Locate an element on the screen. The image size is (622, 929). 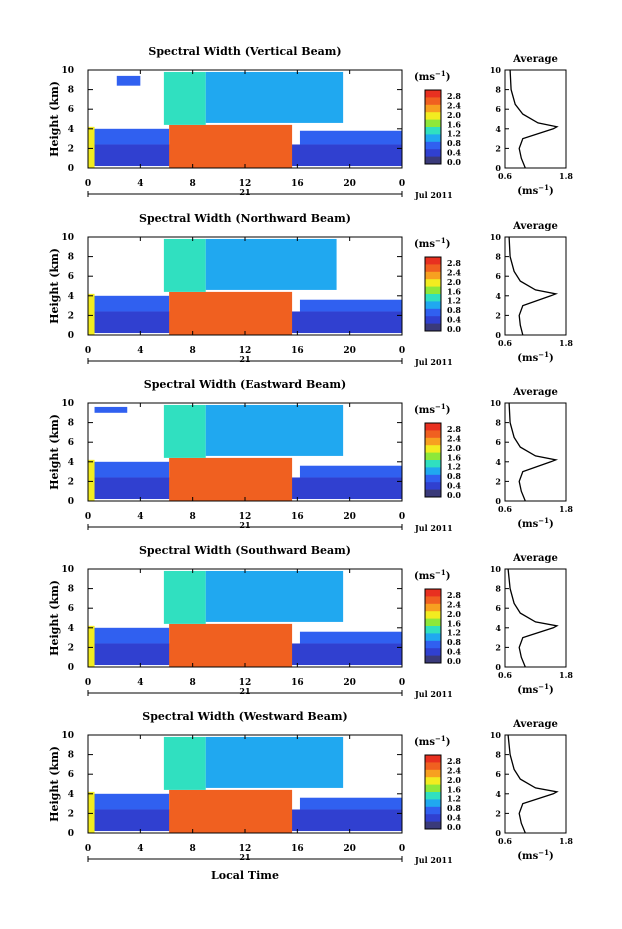
y-tick-label: 4 is located at coordinates (71, 629).